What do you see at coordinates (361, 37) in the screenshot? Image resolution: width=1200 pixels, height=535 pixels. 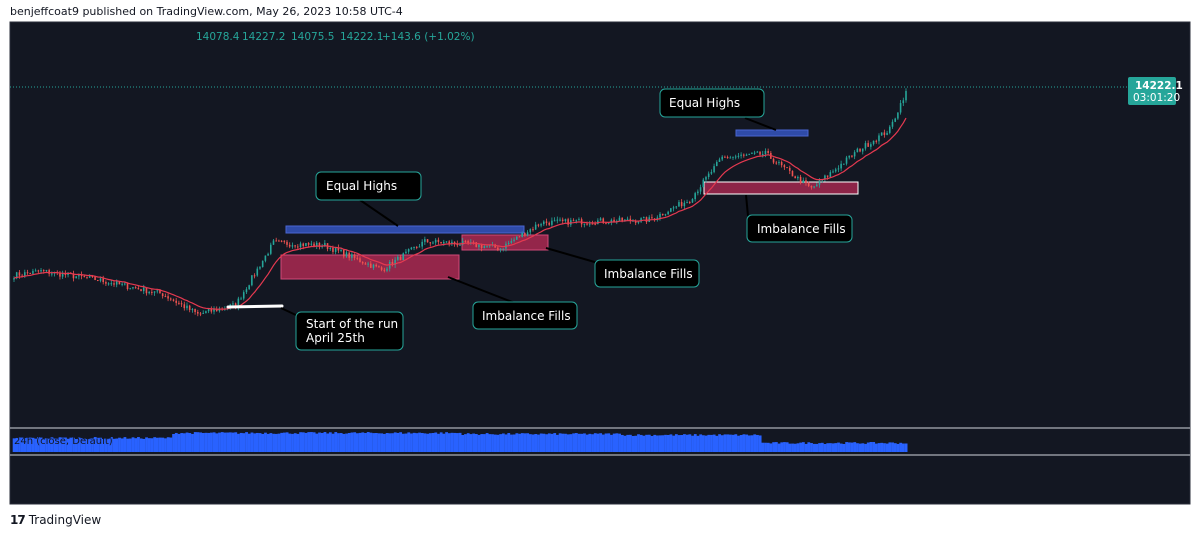 I see `ohlc-close: 14222.1` at bounding box center [361, 37].